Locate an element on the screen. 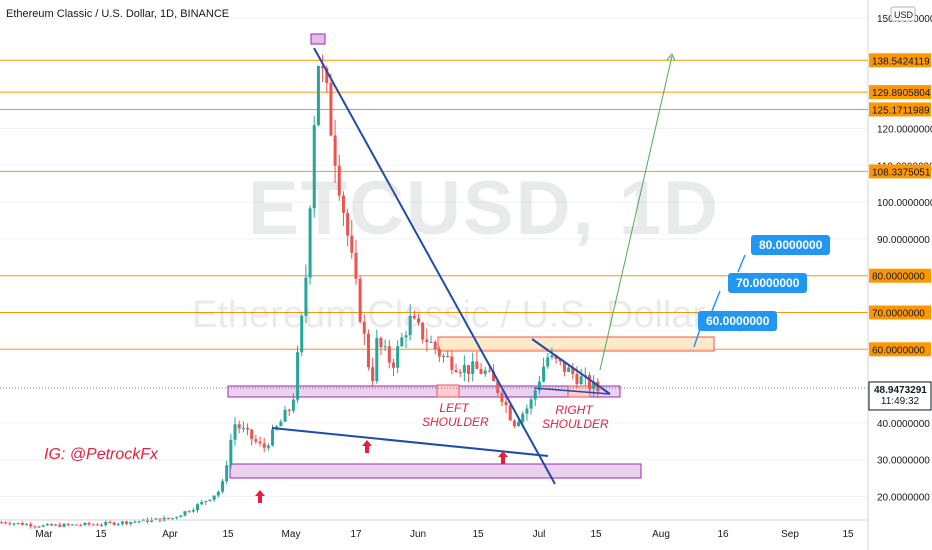 This screenshot has height=550, width=932. level-tag is located at coordinates (900, 275).